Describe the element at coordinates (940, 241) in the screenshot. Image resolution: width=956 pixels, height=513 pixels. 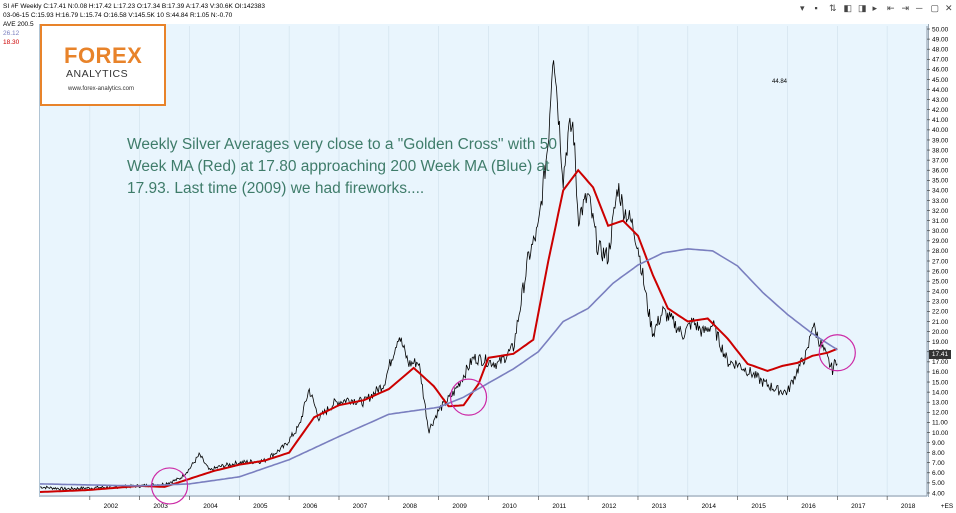
I see `y-tick-label: 29.00` at that location.